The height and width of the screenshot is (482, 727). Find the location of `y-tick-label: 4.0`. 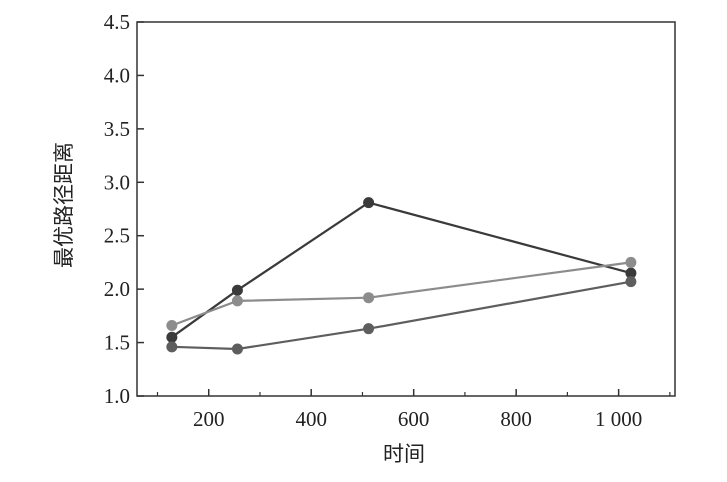

y-tick-label: 4.0 is located at coordinates (117, 75).